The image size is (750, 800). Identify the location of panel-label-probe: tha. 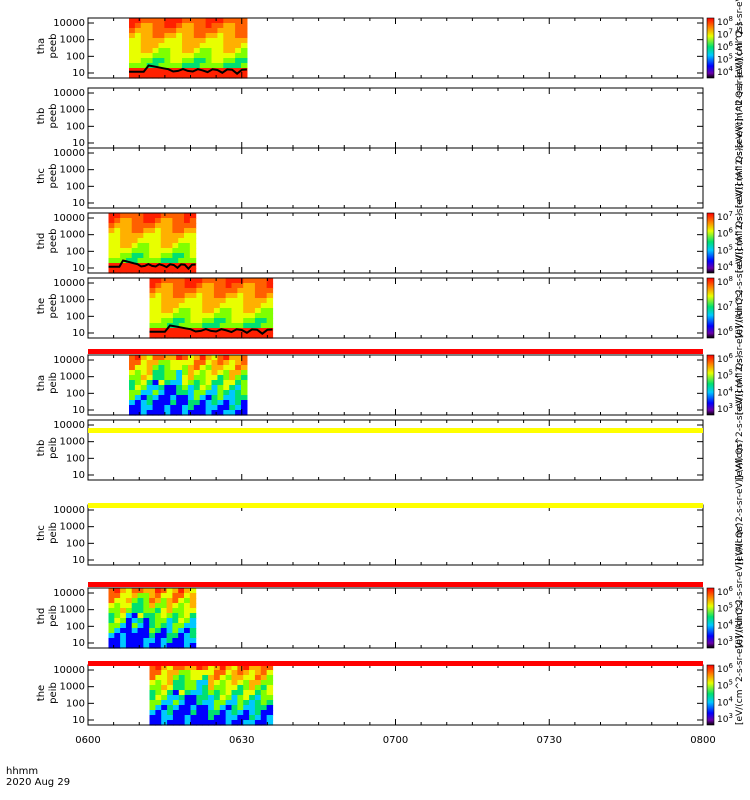
(41, 46).